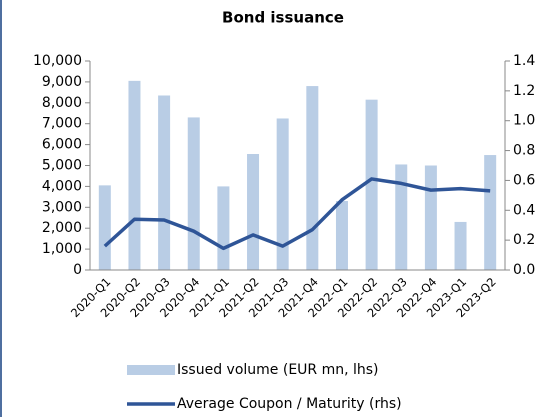 The width and height of the screenshot is (560, 417). What do you see at coordinates (278, 370) in the screenshot?
I see `legend-label: Issued volume (EUR mn, lhs)` at bounding box center [278, 370].